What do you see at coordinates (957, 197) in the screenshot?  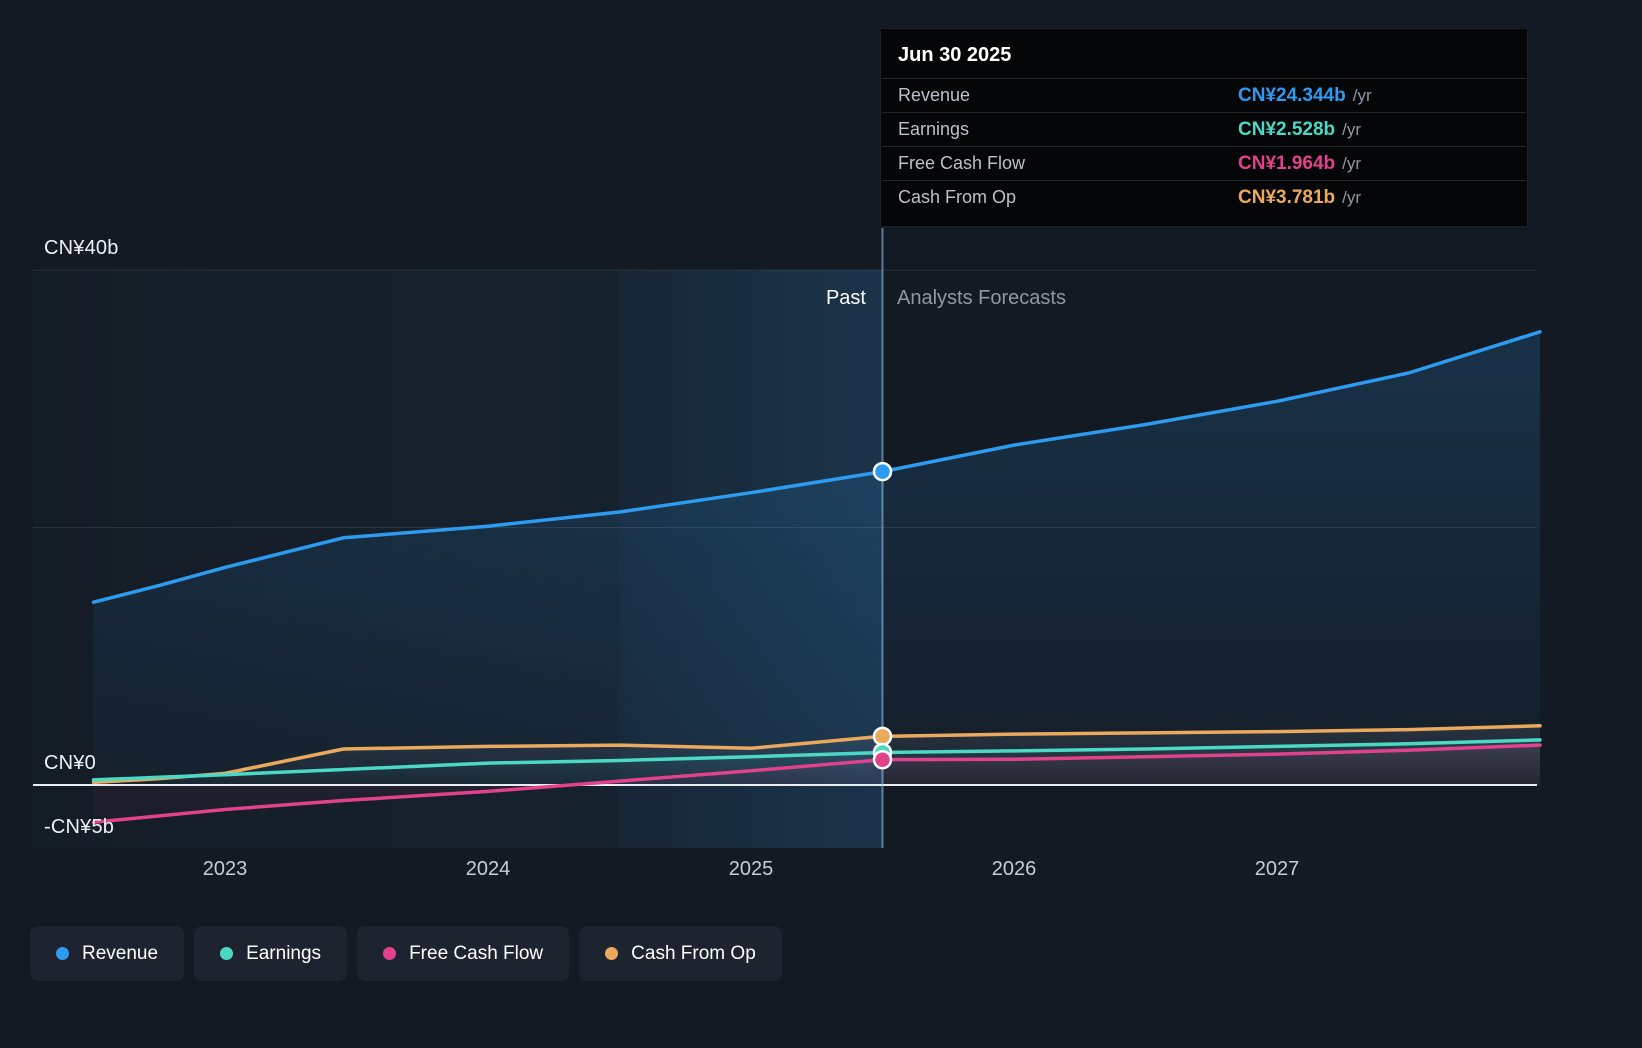 I see `tooltip-label: Cash From Op` at bounding box center [957, 197].